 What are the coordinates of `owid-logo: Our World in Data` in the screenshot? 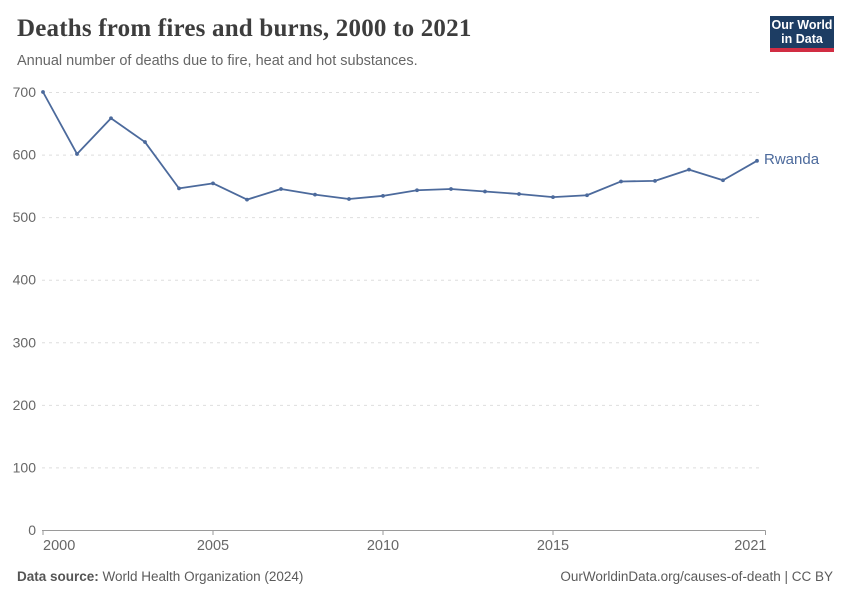 It's located at (802, 34).